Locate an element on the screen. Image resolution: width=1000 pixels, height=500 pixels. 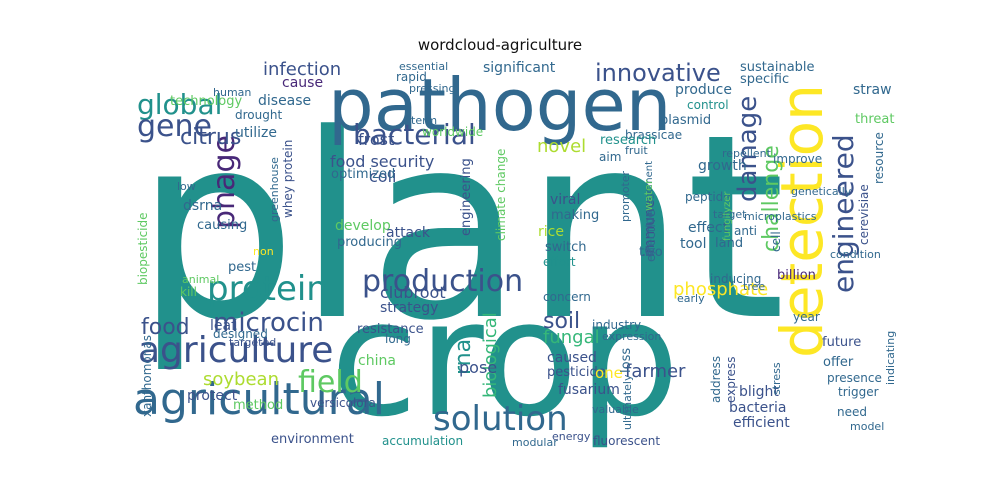
word-research: research is located at coordinates (628, 140).